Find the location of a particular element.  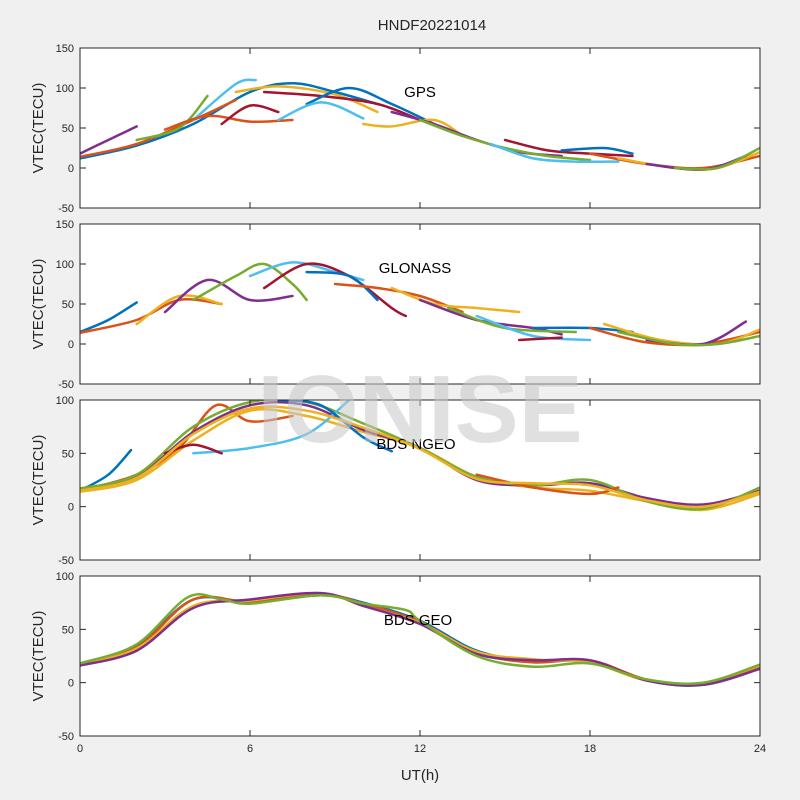

panel-annotation: BDS NGEO is located at coordinates (415, 444).